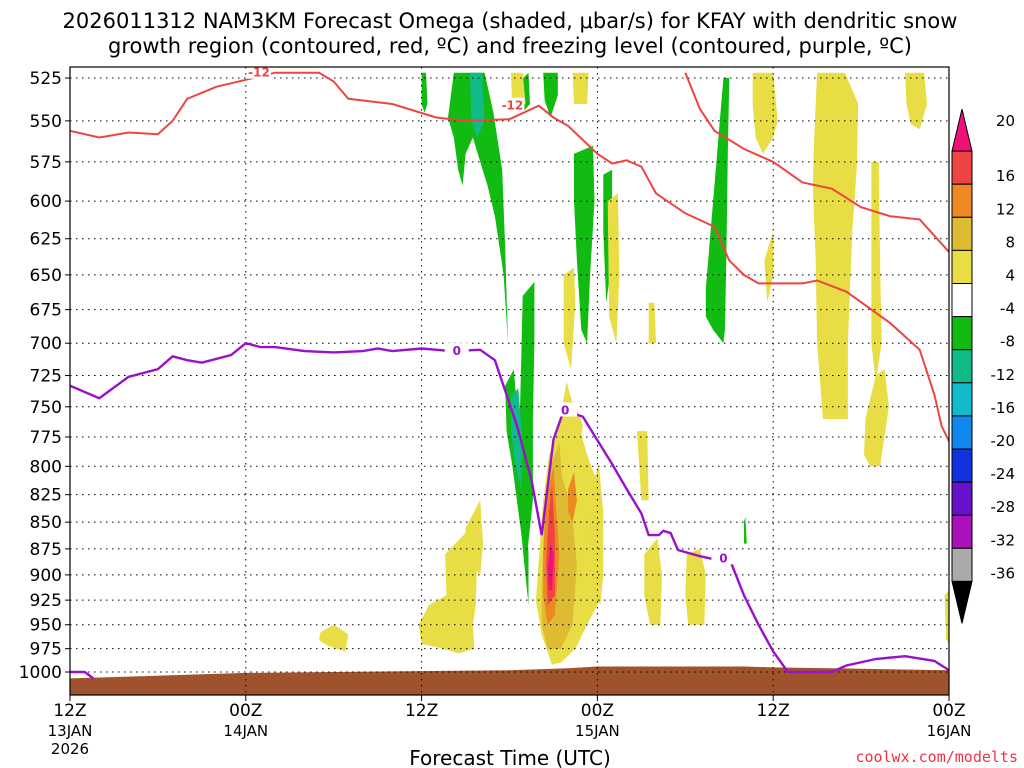  What do you see at coordinates (69, 711) in the screenshot?
I see `x-tick-label-0: 12Z` at bounding box center [69, 711].